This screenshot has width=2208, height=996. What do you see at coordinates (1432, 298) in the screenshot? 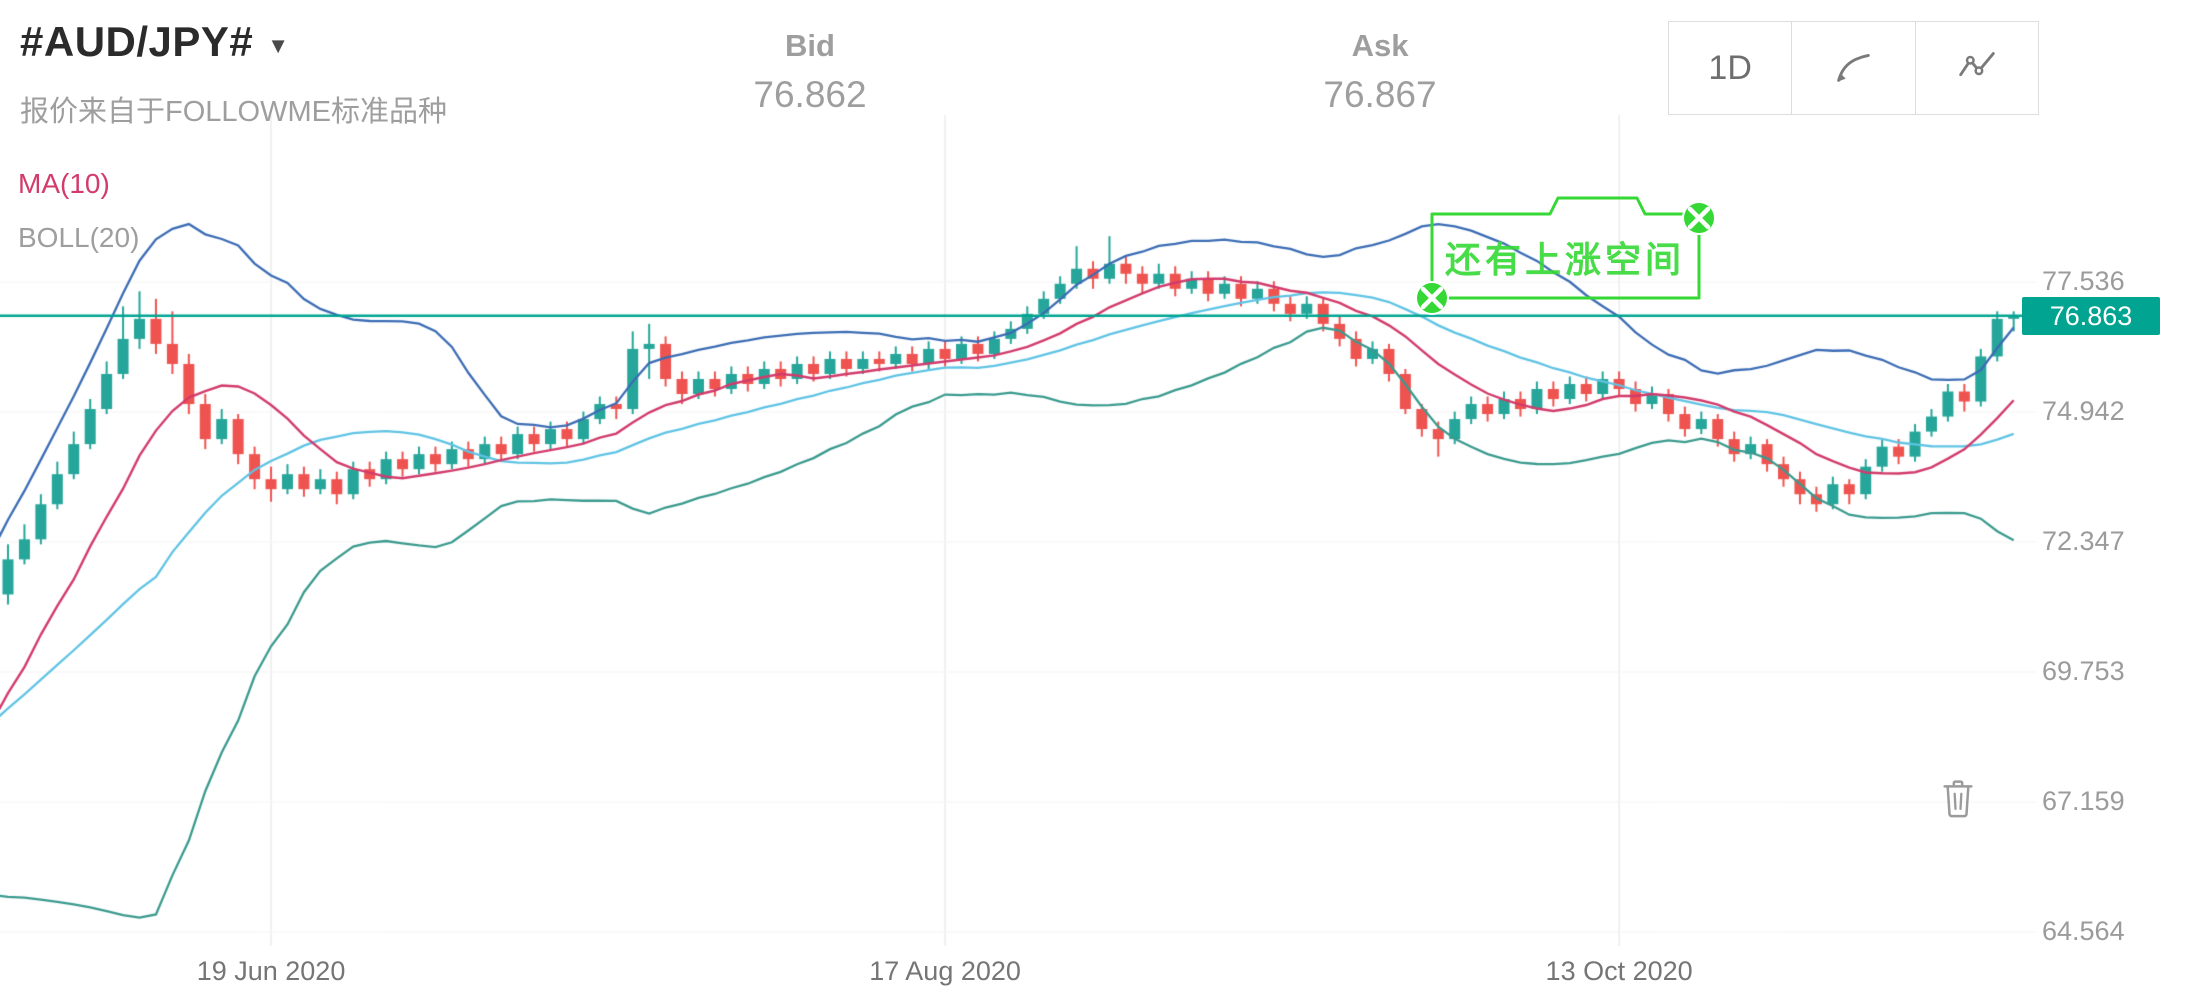
I see `annotation-handle-start` at bounding box center [1432, 298].